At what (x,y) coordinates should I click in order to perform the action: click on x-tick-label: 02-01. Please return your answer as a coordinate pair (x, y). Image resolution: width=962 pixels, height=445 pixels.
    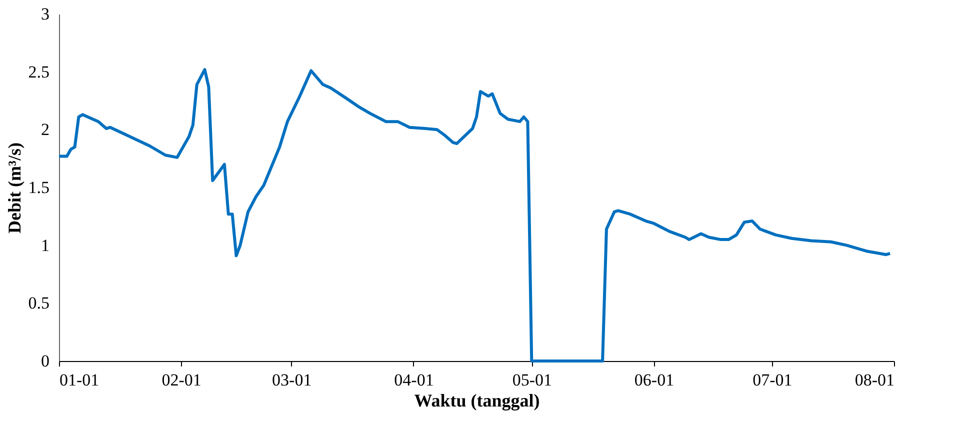
    Looking at the image, I should click on (182, 380).